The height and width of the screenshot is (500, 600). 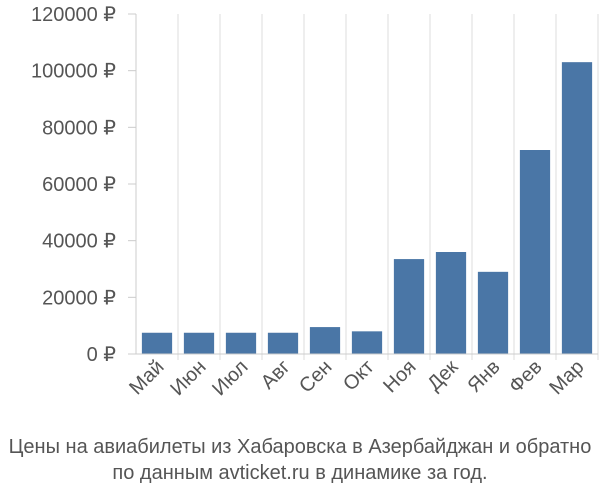 What do you see at coordinates (79, 185) in the screenshot?
I see `y-tick-label: 60000 ₽` at bounding box center [79, 185].